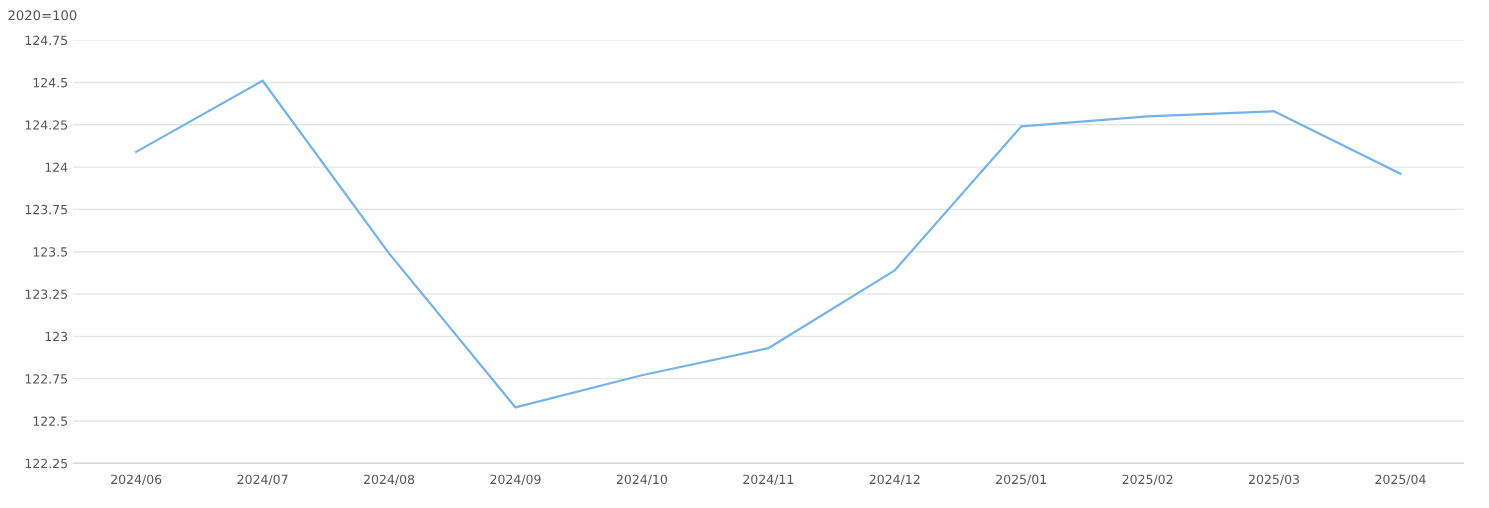 The image size is (1489, 508). What do you see at coordinates (389, 480) in the screenshot?
I see `x-tick-label: 2024/08` at bounding box center [389, 480].